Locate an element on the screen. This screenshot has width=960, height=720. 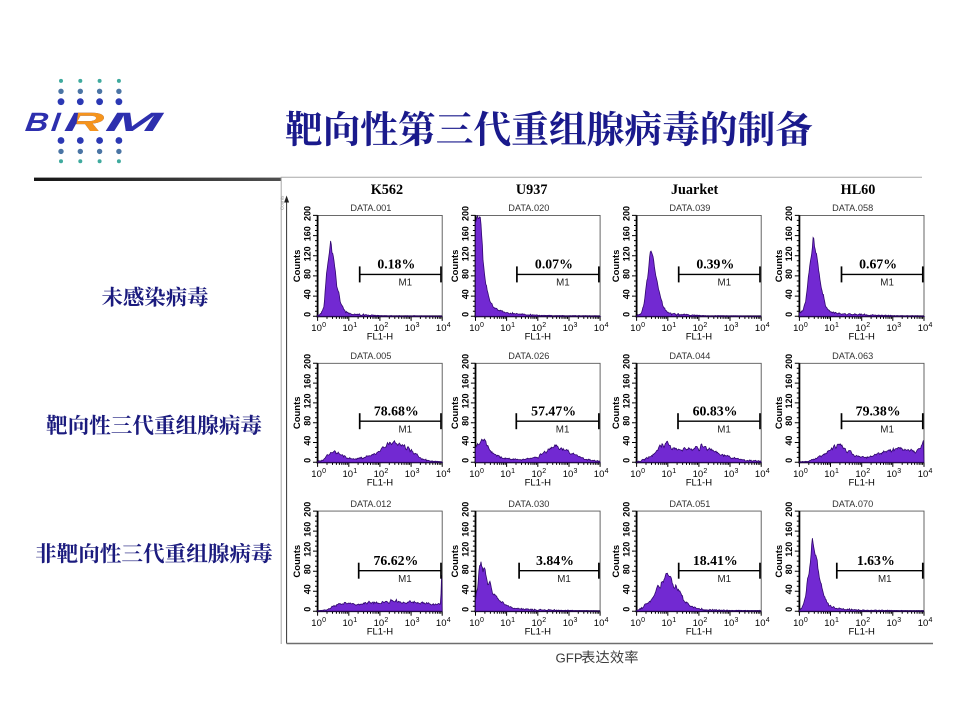
svg-text: B is located at coordinates (37, 122).